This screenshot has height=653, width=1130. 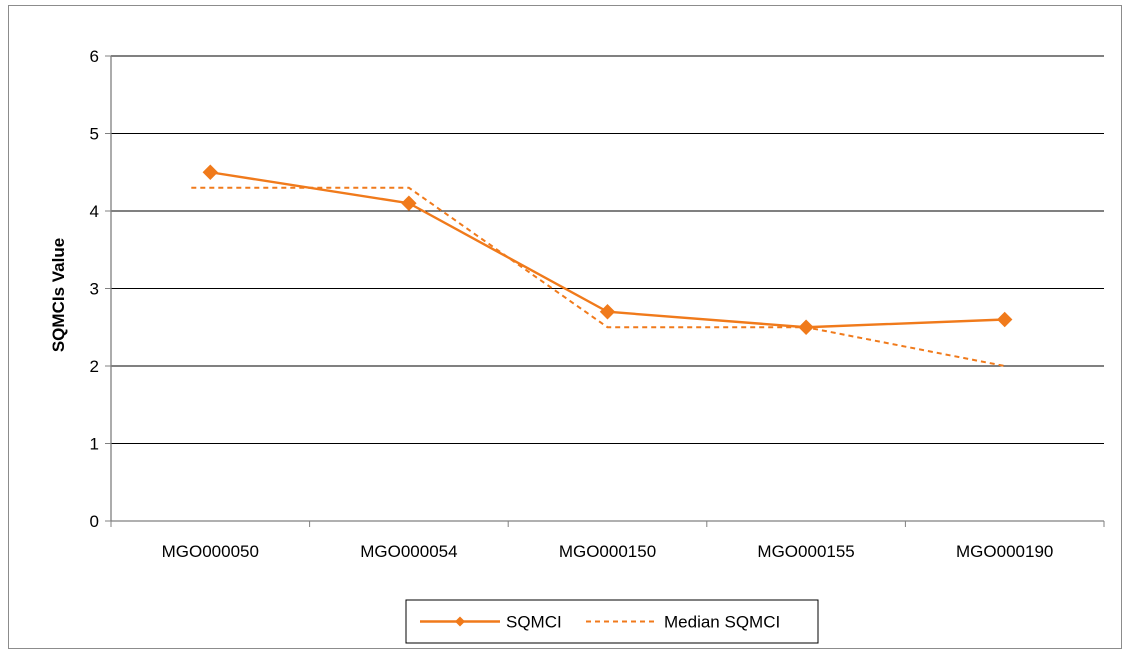 What do you see at coordinates (94, 444) in the screenshot?
I see `y-tick-label: 1` at bounding box center [94, 444].